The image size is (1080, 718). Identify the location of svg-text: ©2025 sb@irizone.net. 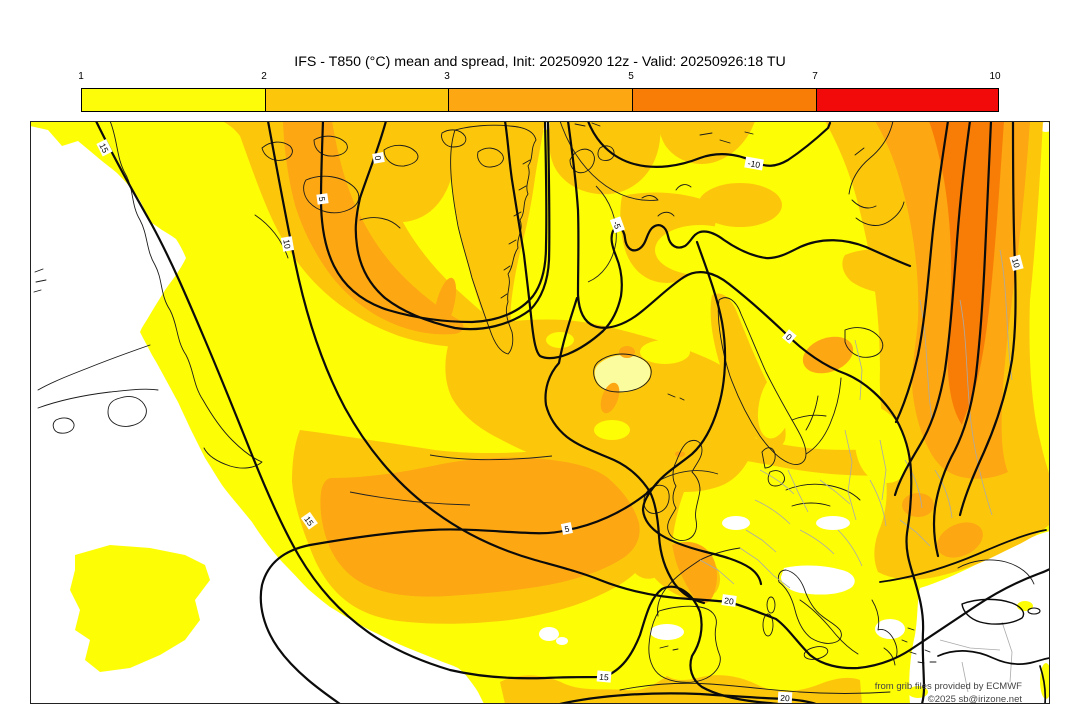
(975, 699).